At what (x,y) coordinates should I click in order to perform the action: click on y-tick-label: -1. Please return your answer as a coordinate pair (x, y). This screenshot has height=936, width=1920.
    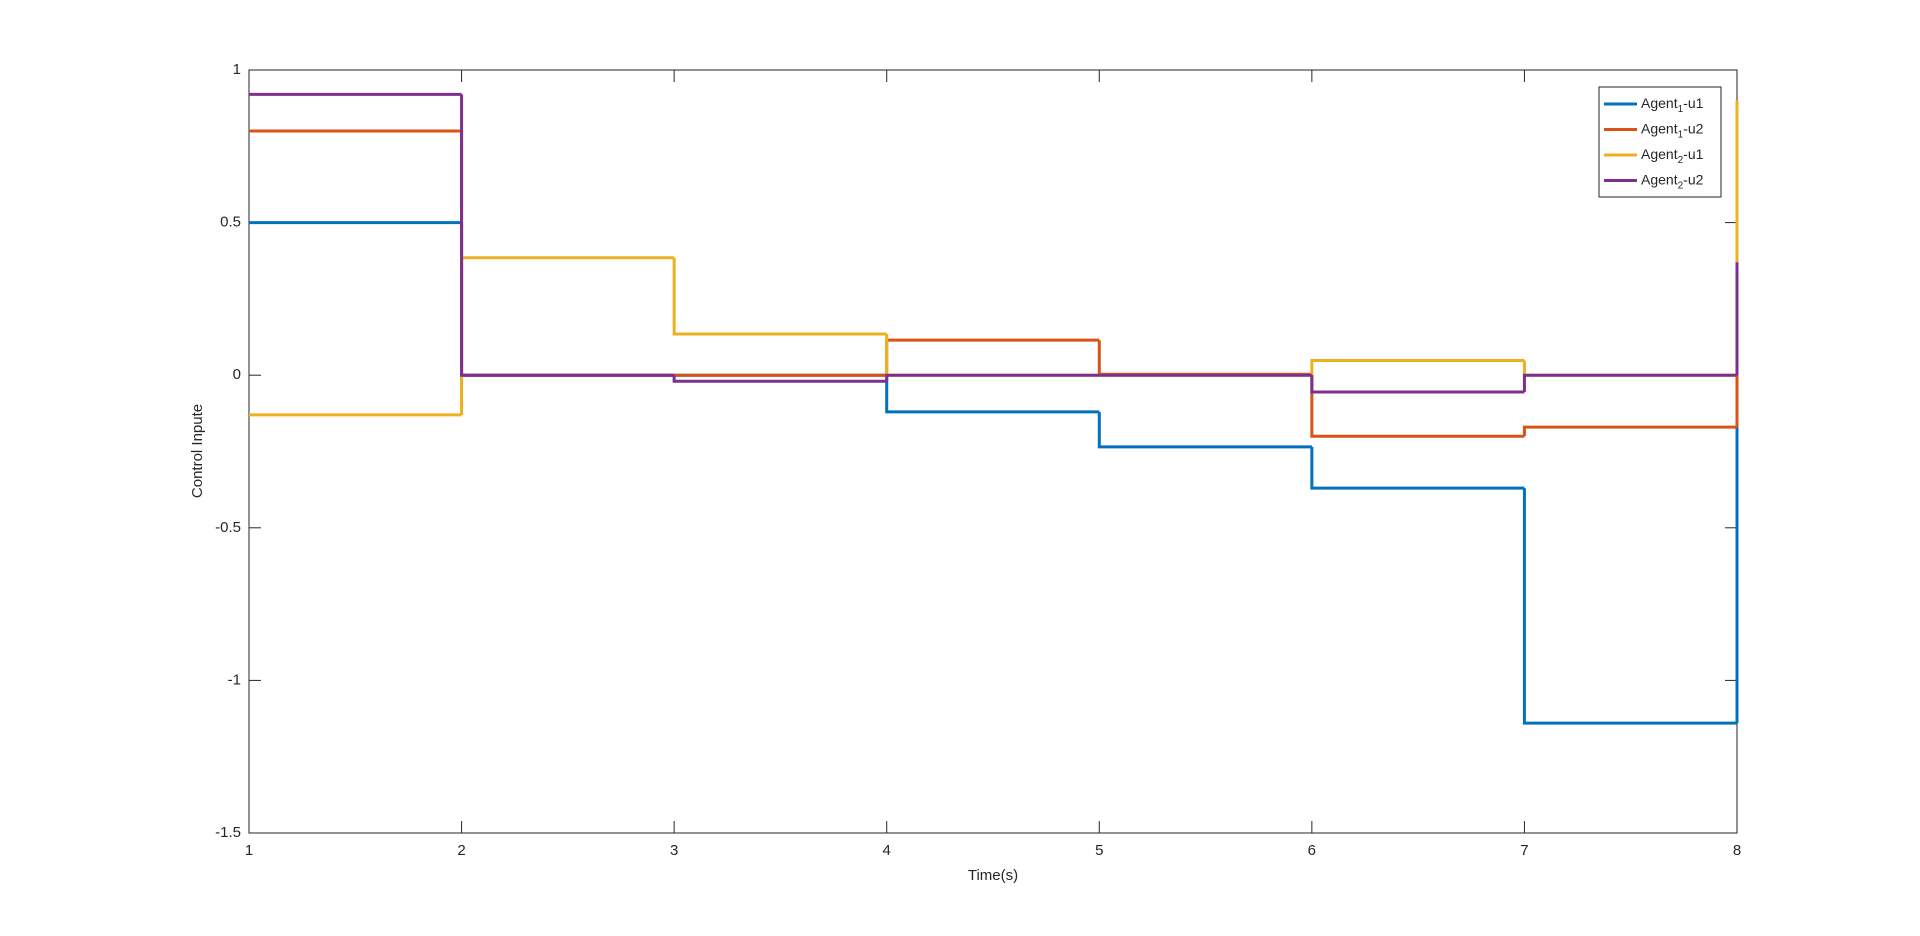
    Looking at the image, I should click on (234, 679).